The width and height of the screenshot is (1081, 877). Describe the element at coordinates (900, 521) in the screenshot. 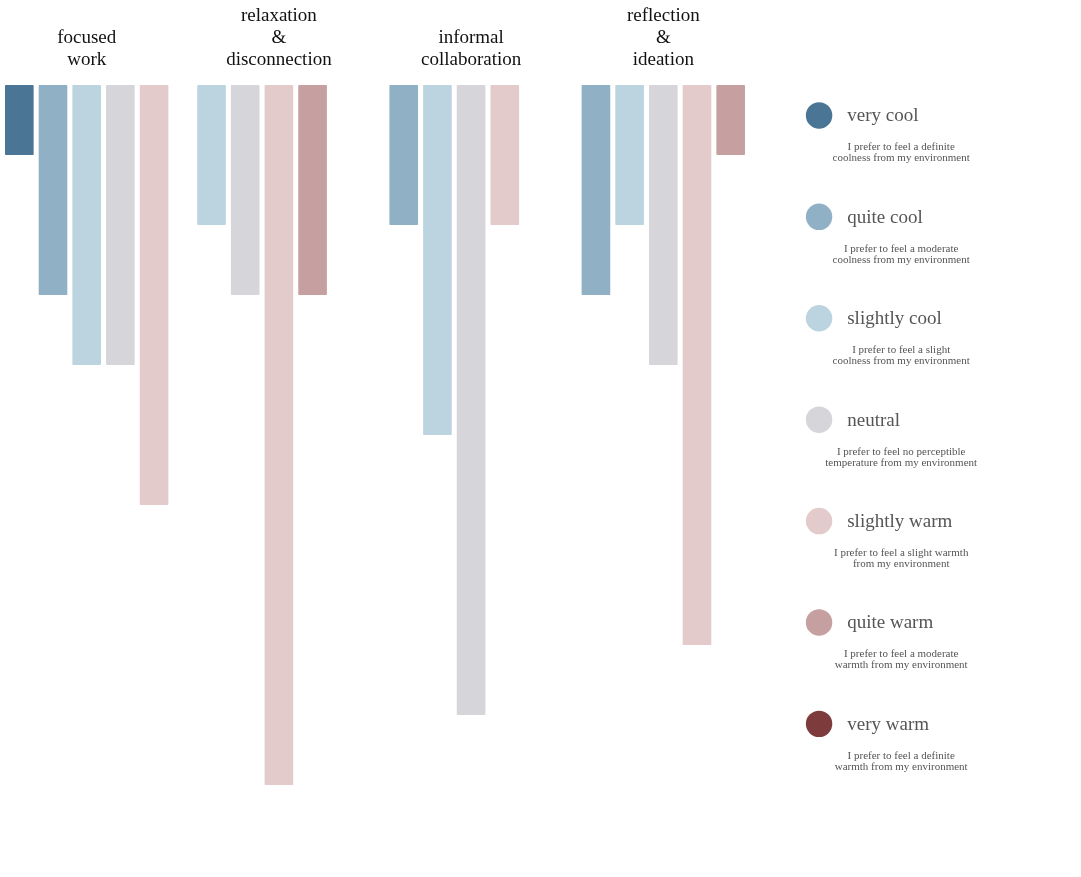

I see `legend-label: slightly warm` at that location.